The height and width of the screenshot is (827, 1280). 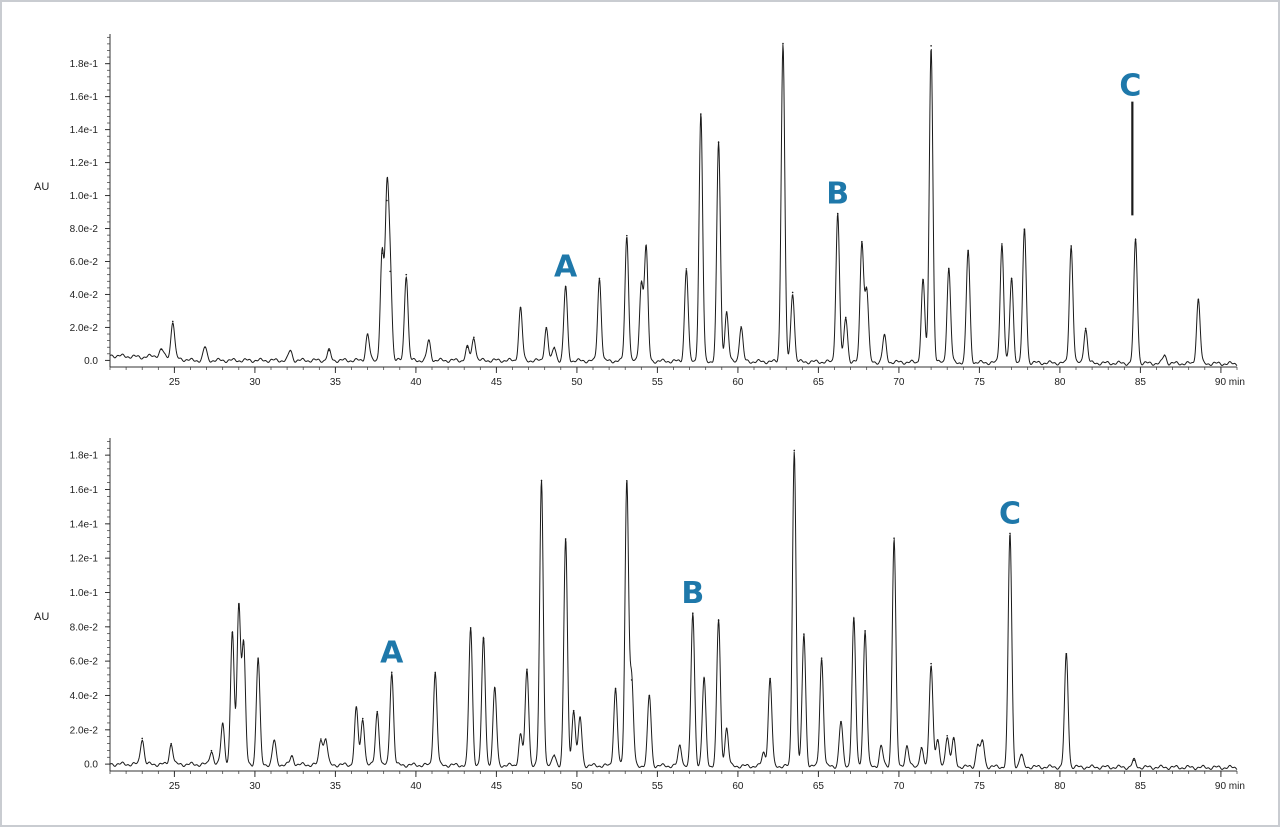 What do you see at coordinates (84, 696) in the screenshot?
I see `y-tick-label: 4.0e-2` at bounding box center [84, 696].